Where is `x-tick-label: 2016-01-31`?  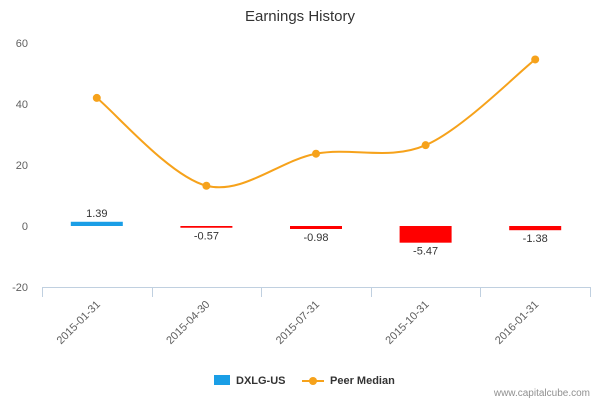
x-tick-label: 2016-01-31 is located at coordinates (517, 323).